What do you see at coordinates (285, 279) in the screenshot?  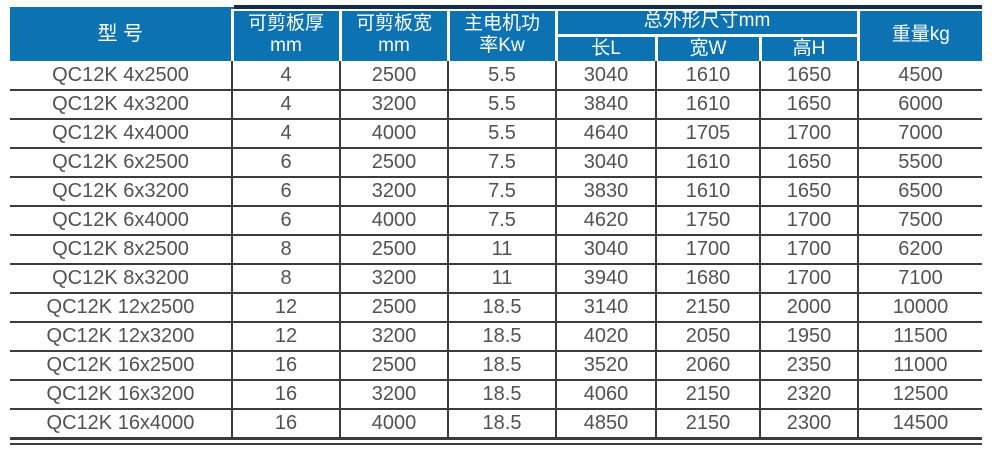 I see `value-cell: 8` at bounding box center [285, 279].